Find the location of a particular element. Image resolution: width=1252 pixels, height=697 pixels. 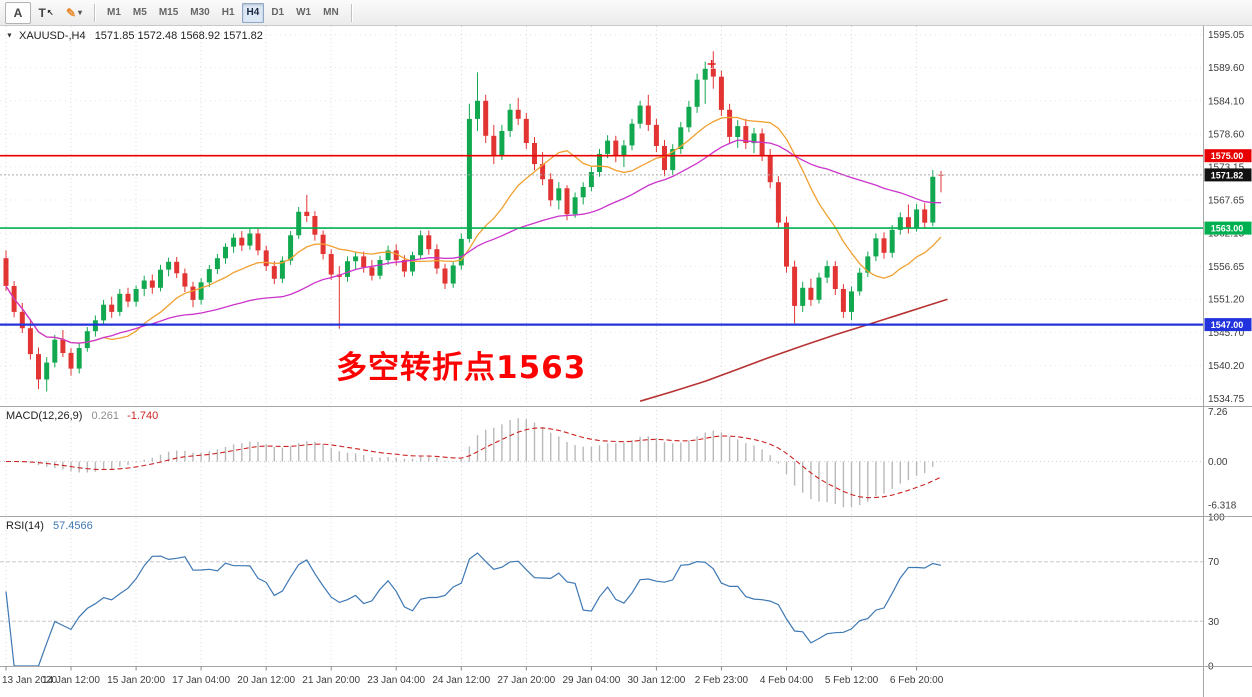

cursor-icon: ↖ is located at coordinates (50, 12).